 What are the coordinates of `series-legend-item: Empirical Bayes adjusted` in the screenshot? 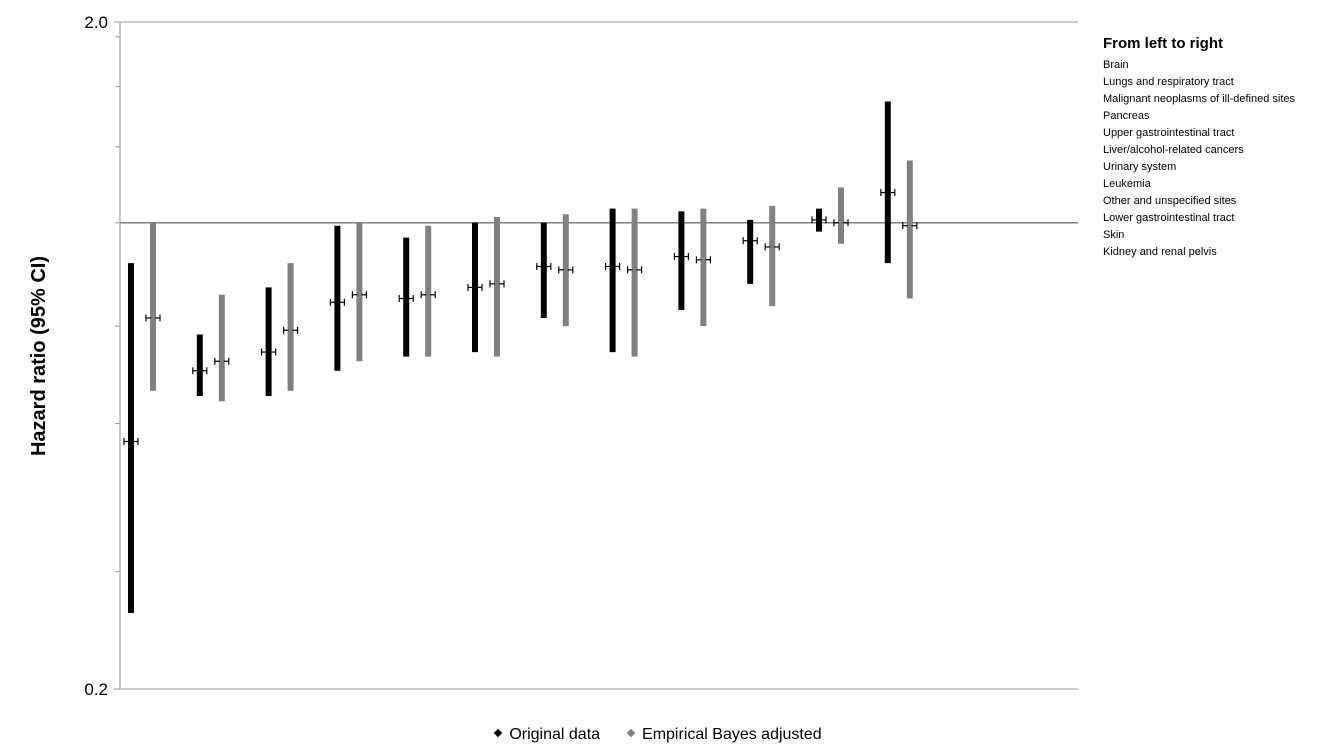 It's located at (724, 734).